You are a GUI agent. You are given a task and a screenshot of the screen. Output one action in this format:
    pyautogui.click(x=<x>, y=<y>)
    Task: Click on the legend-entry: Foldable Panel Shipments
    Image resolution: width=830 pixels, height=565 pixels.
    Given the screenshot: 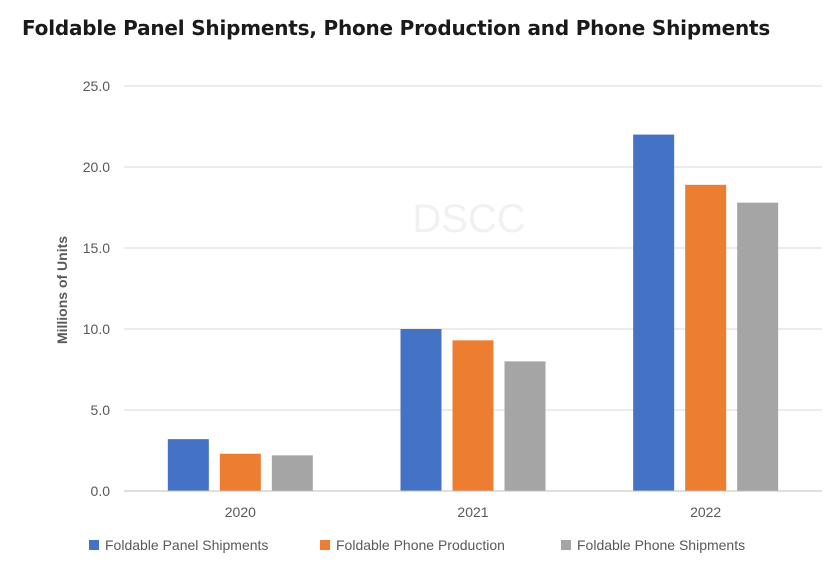 What is the action you would take?
    pyautogui.click(x=186, y=545)
    